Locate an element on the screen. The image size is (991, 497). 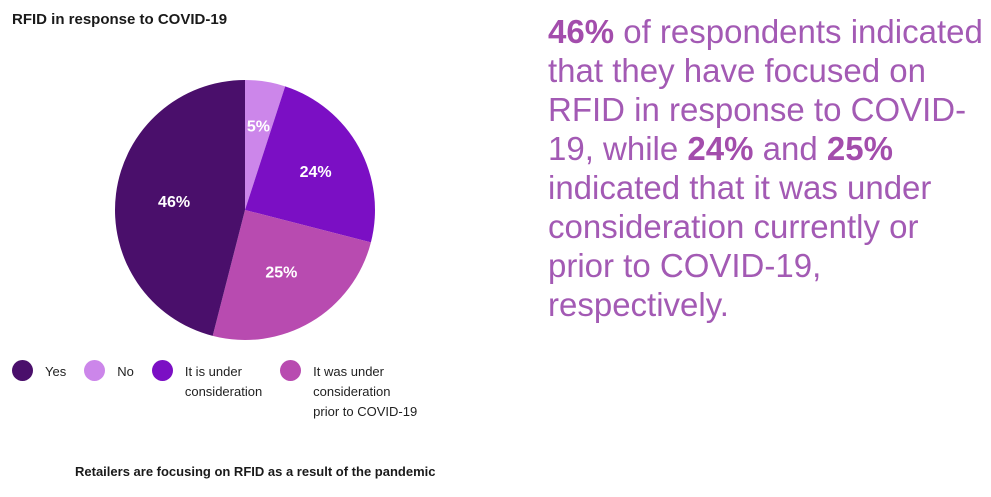
slice-label-no: 5% is located at coordinates (258, 126).